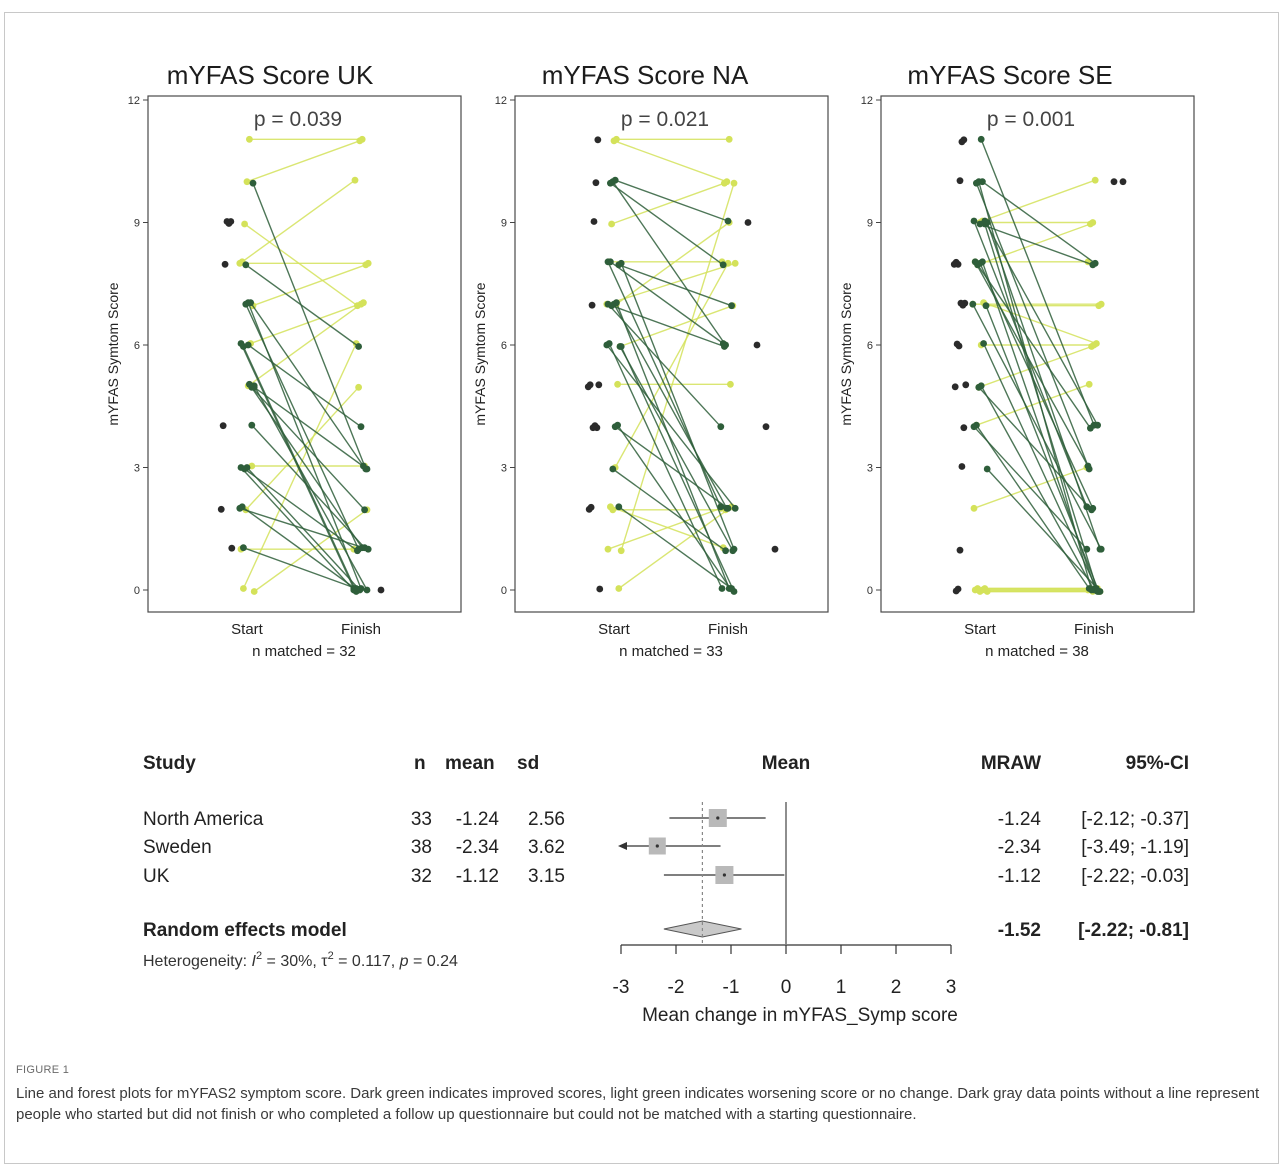  What do you see at coordinates (846, 353) in the screenshot?
I see `y-axis-label: mYFAS Symtom Score` at bounding box center [846, 353].